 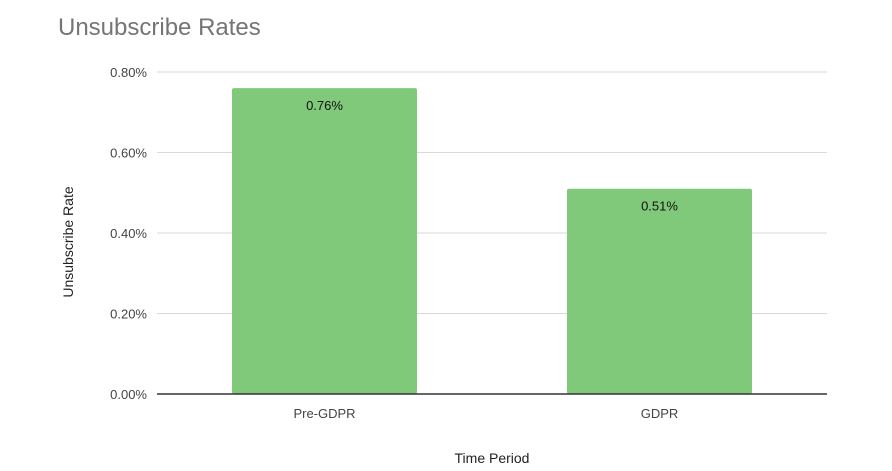 I want to click on x-tick-label: GDPR, so click(x=660, y=413).